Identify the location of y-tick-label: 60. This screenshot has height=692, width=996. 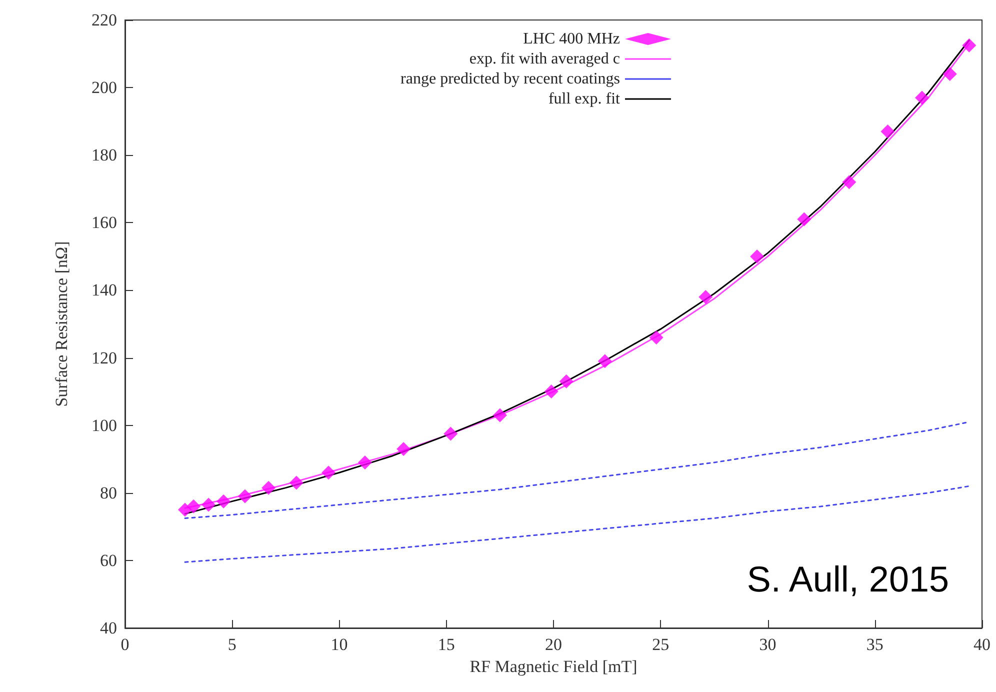
(108, 560).